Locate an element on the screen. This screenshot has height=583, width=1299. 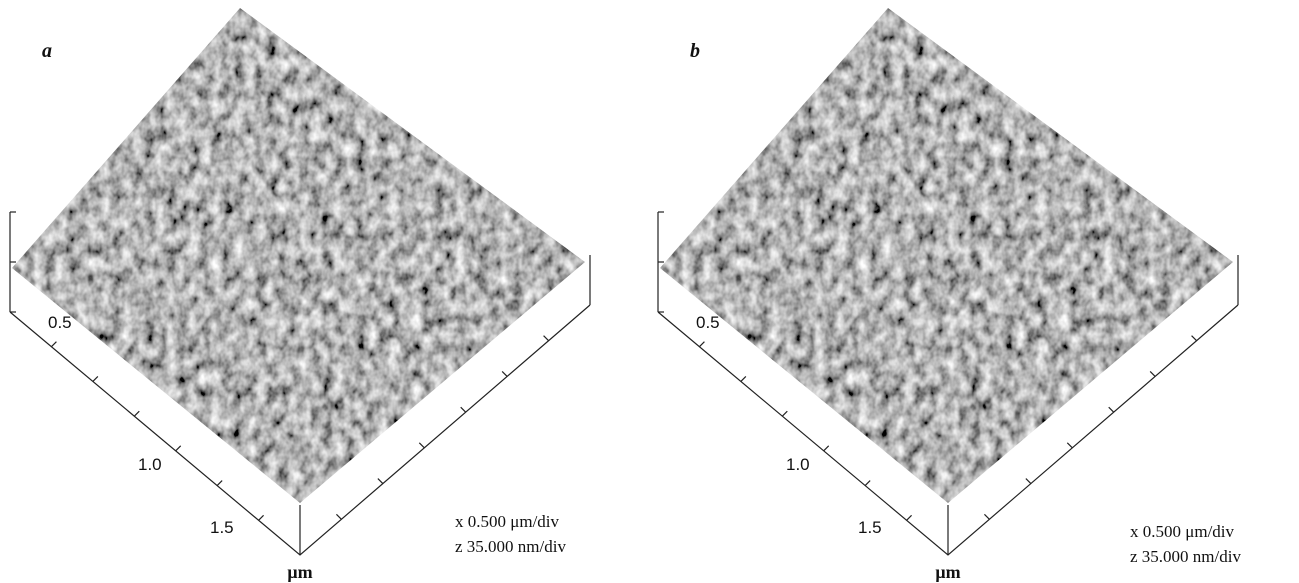
panel-label: b is located at coordinates (695, 51).